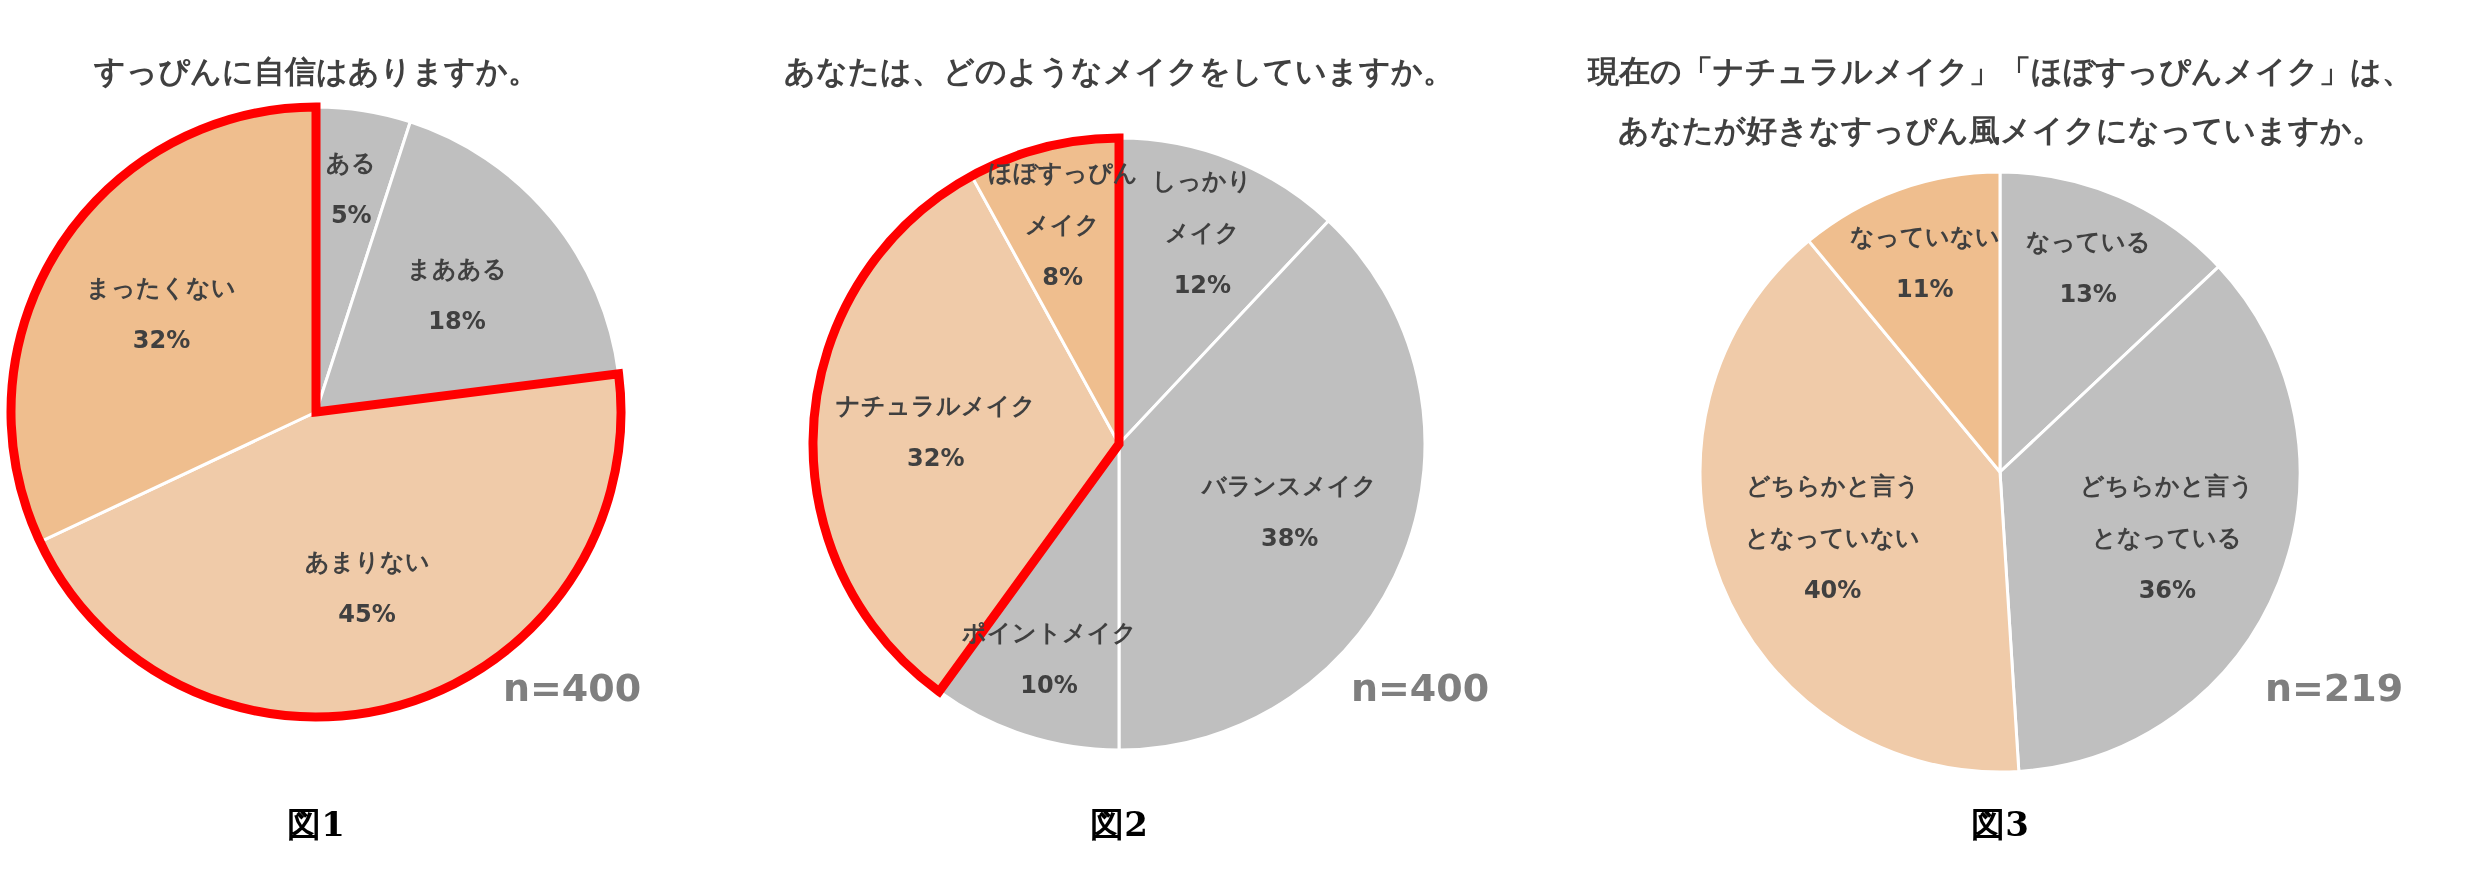  I want to click on title: 現在の「ナチュラルメイク」「ほぼすっぴんメイク」は、あなたが好きなすっぴん風メイクになっていますか。, so click(2000, 100).